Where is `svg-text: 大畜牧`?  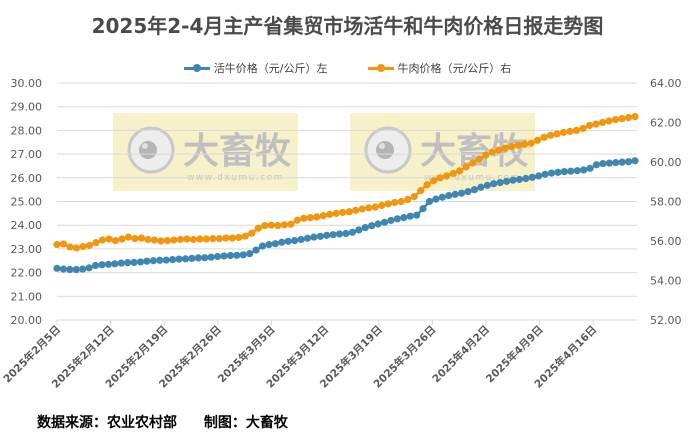 svg-text: 大畜牧 is located at coordinates (237, 151).